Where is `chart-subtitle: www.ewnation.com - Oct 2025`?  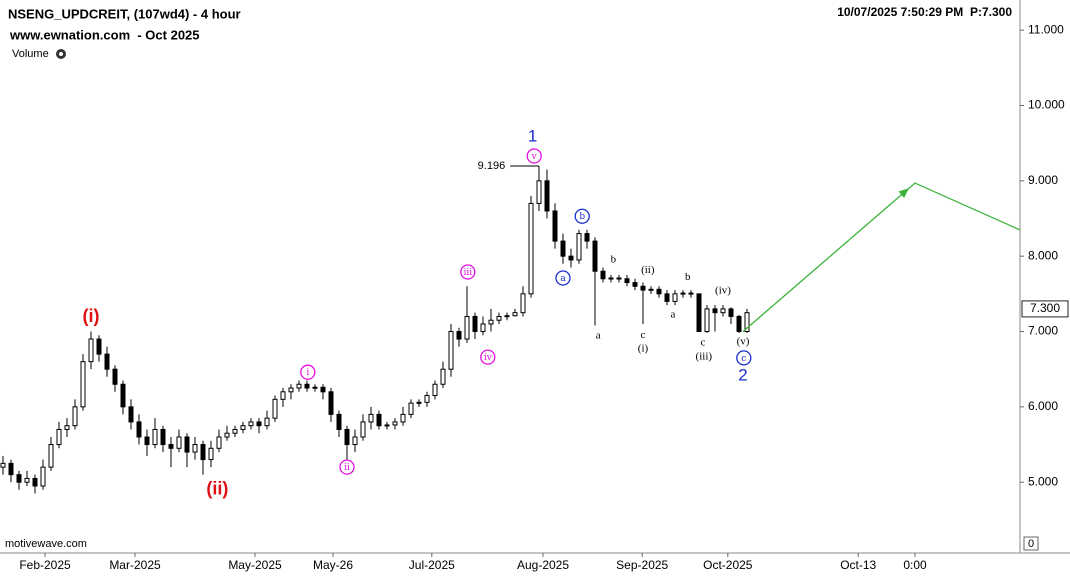 chart-subtitle: www.ewnation.com - Oct 2025 is located at coordinates (104, 34).